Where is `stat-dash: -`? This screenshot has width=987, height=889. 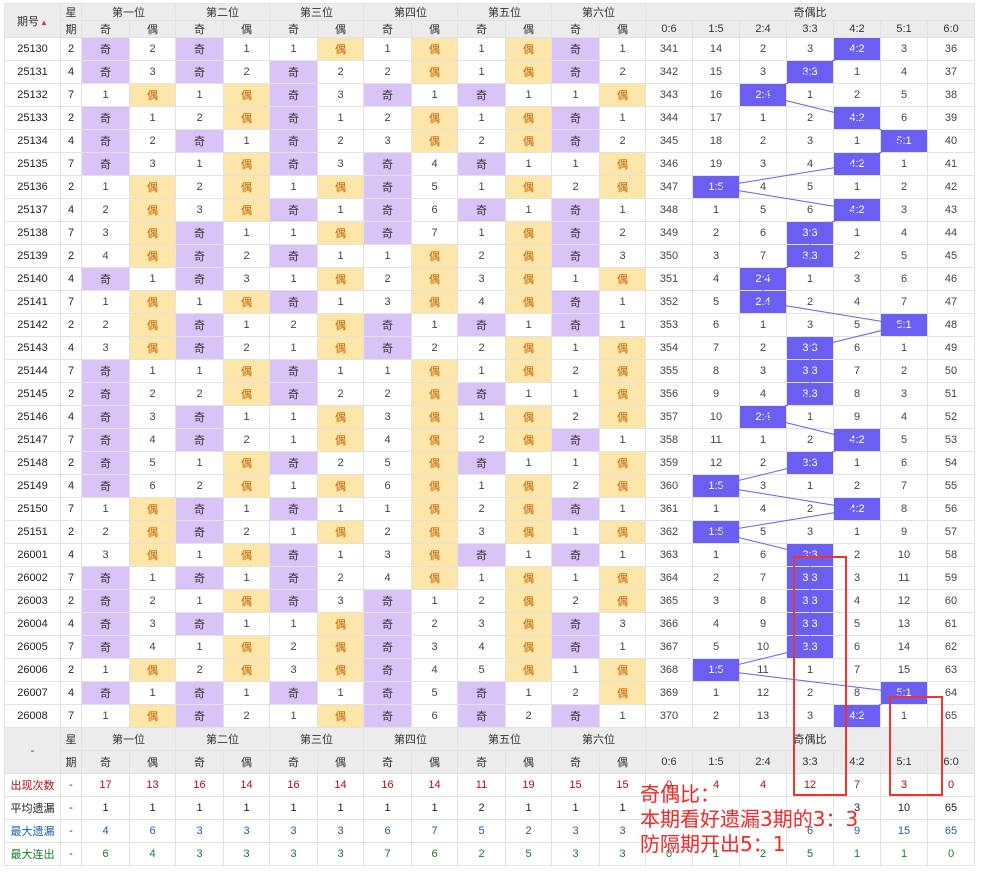 stat-dash: - is located at coordinates (71, 785).